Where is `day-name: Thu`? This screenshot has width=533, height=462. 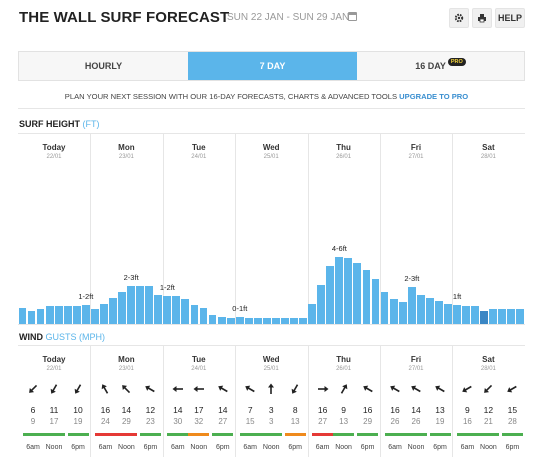 day-name: Thu is located at coordinates (343, 359).